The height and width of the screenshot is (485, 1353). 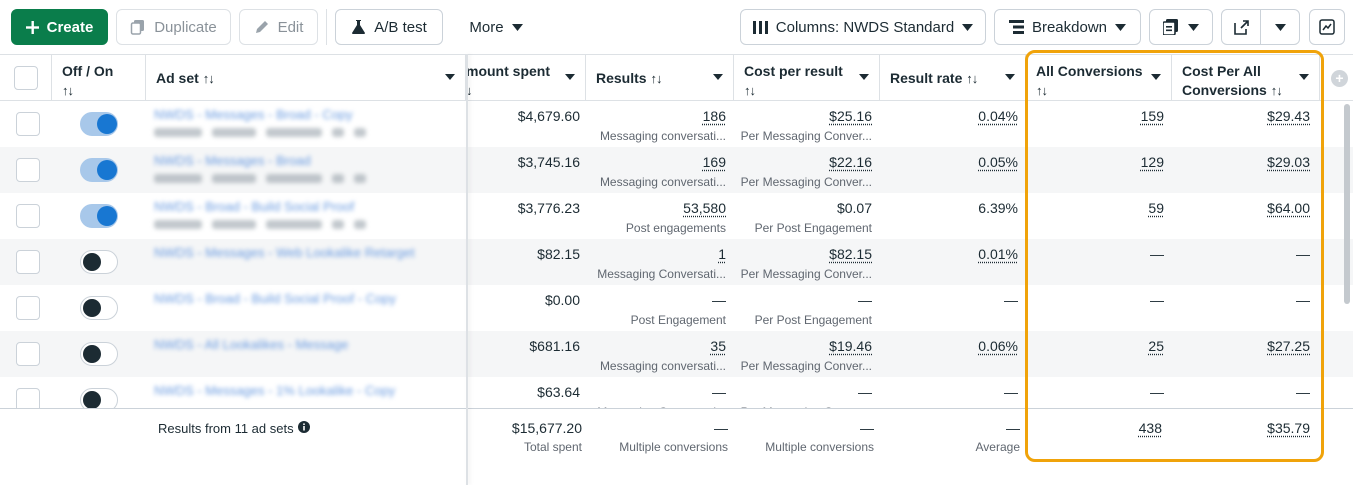 I want to click on header-cost-per-all-conversions: Cost Per All Conversions ↑↓, so click(x=1246, y=78).